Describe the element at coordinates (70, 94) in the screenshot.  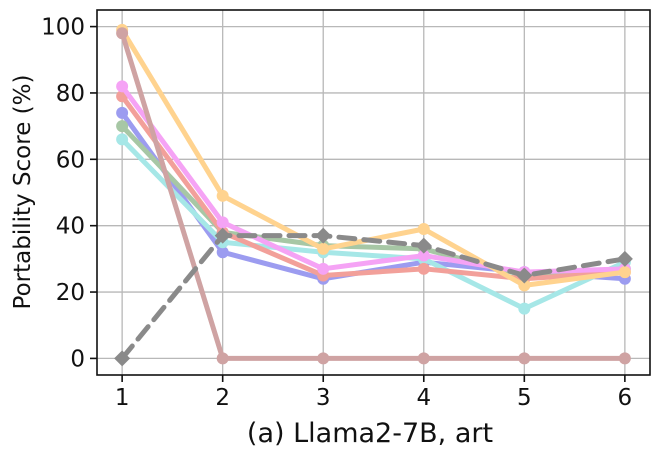
I see `y-tick-label: 80` at that location.